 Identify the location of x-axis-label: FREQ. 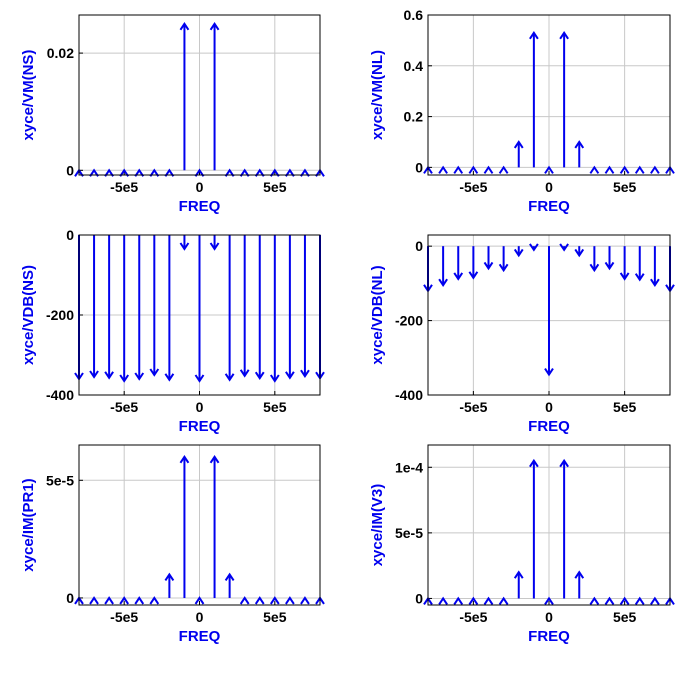
(549, 206).